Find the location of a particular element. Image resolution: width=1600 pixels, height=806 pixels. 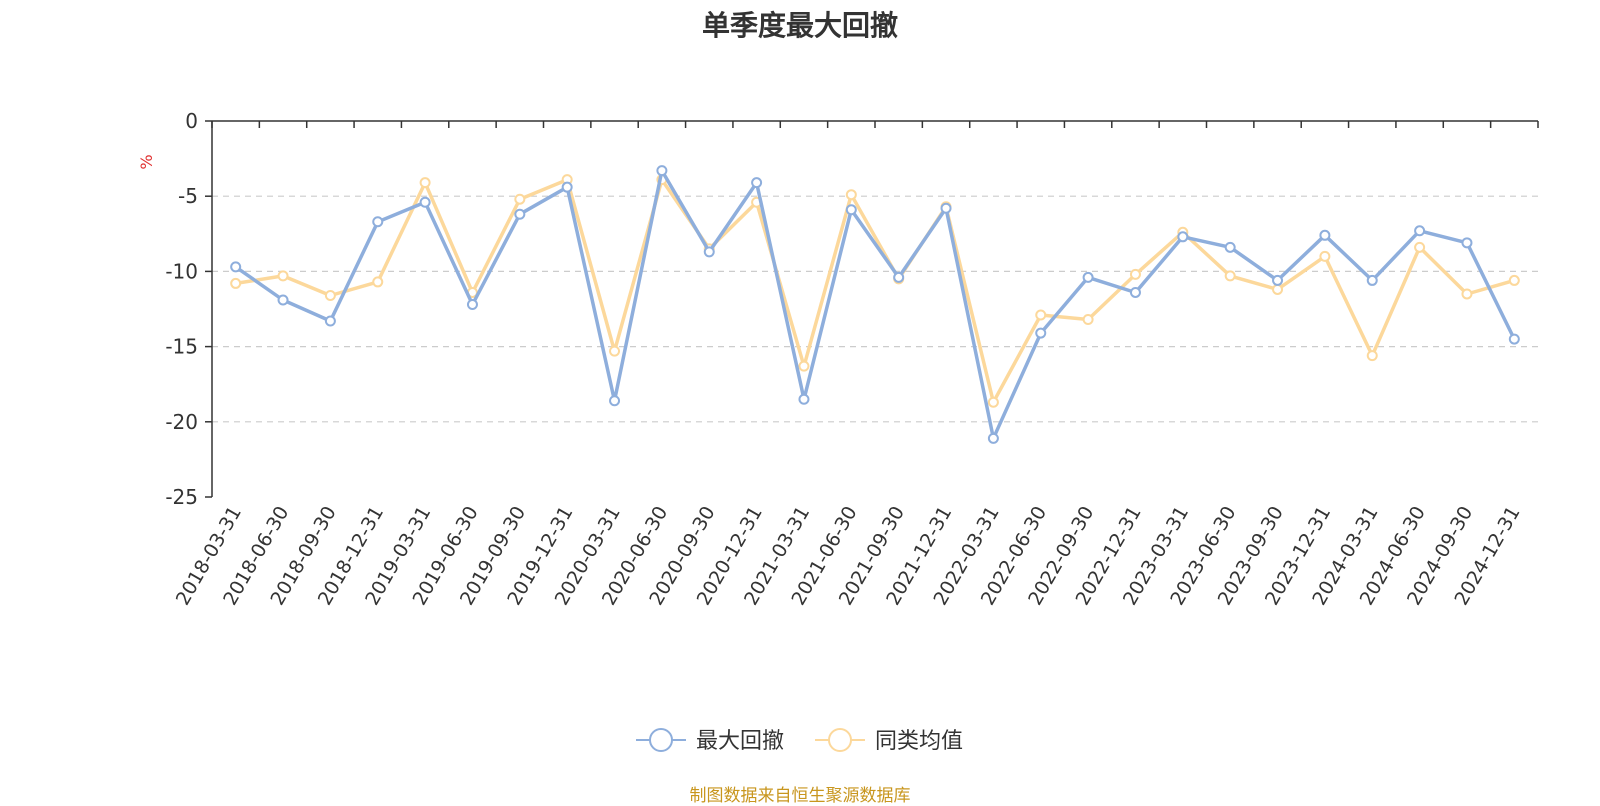

y-tick-label: -15 is located at coordinates (181, 347).